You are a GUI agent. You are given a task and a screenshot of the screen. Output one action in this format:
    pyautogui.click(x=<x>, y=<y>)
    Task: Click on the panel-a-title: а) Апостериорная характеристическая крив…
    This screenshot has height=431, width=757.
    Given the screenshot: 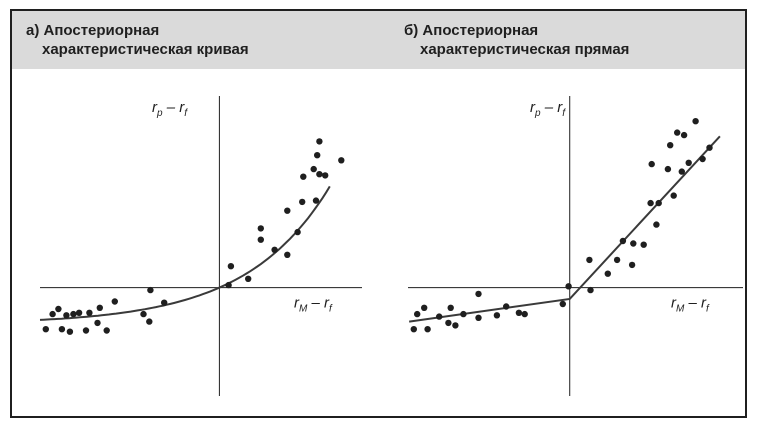 What is the action you would take?
    pyautogui.click(x=137, y=40)
    